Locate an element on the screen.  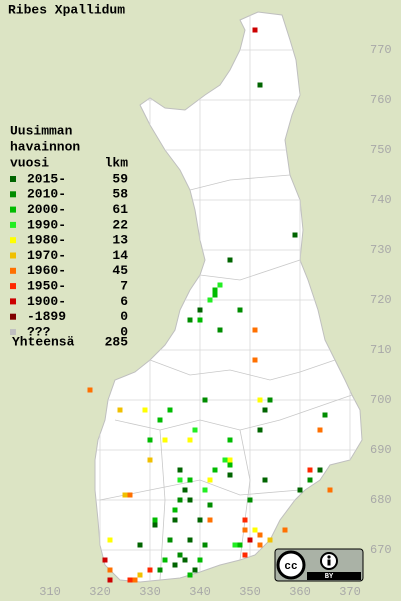
legend-label: 1970- is located at coordinates (46, 255).